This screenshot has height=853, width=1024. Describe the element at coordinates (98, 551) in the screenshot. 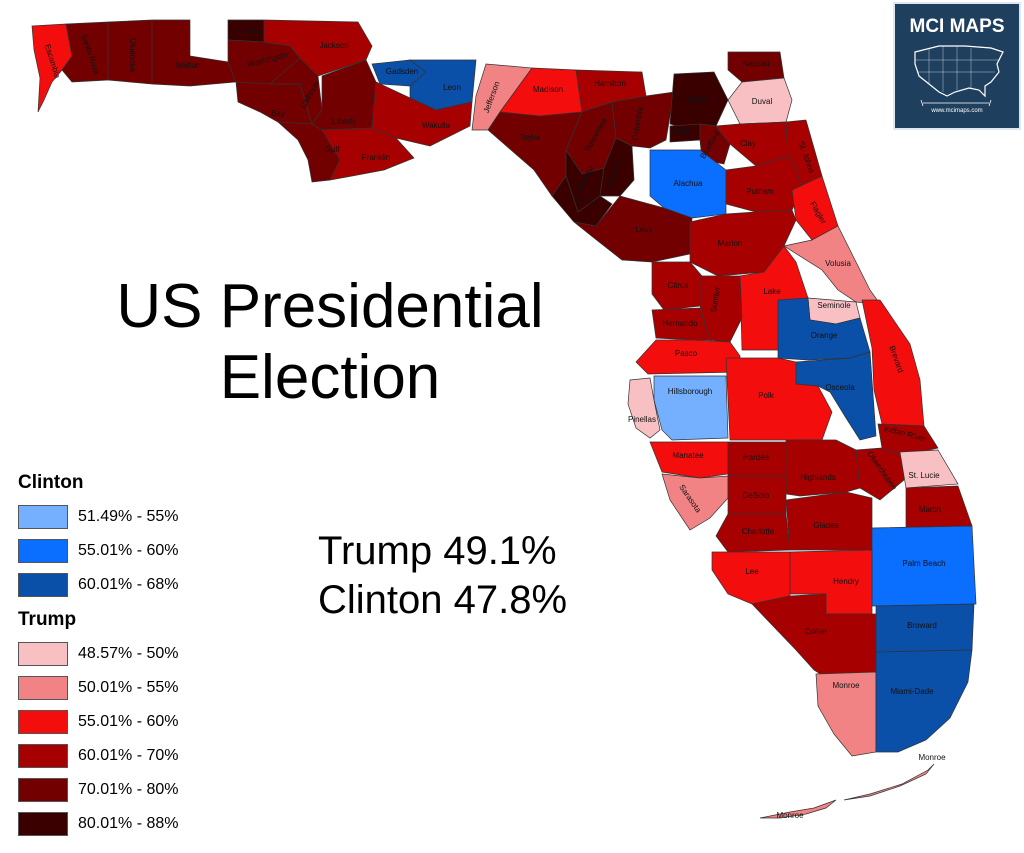

I see `legend-item-clinton-2: 55.01% - 60%` at that location.